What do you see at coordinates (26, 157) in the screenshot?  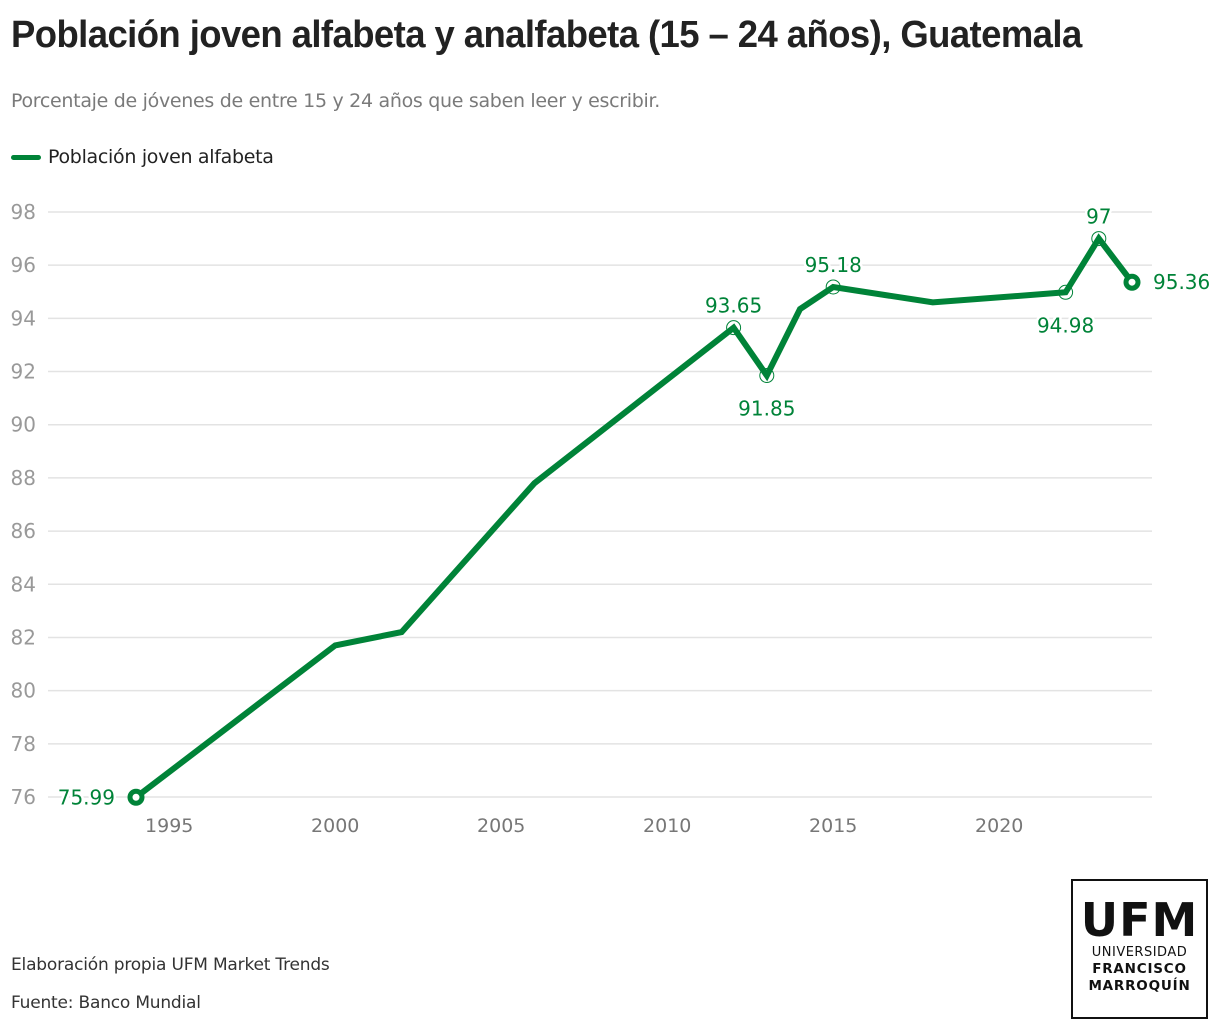 I see `legend-swatch` at bounding box center [26, 157].